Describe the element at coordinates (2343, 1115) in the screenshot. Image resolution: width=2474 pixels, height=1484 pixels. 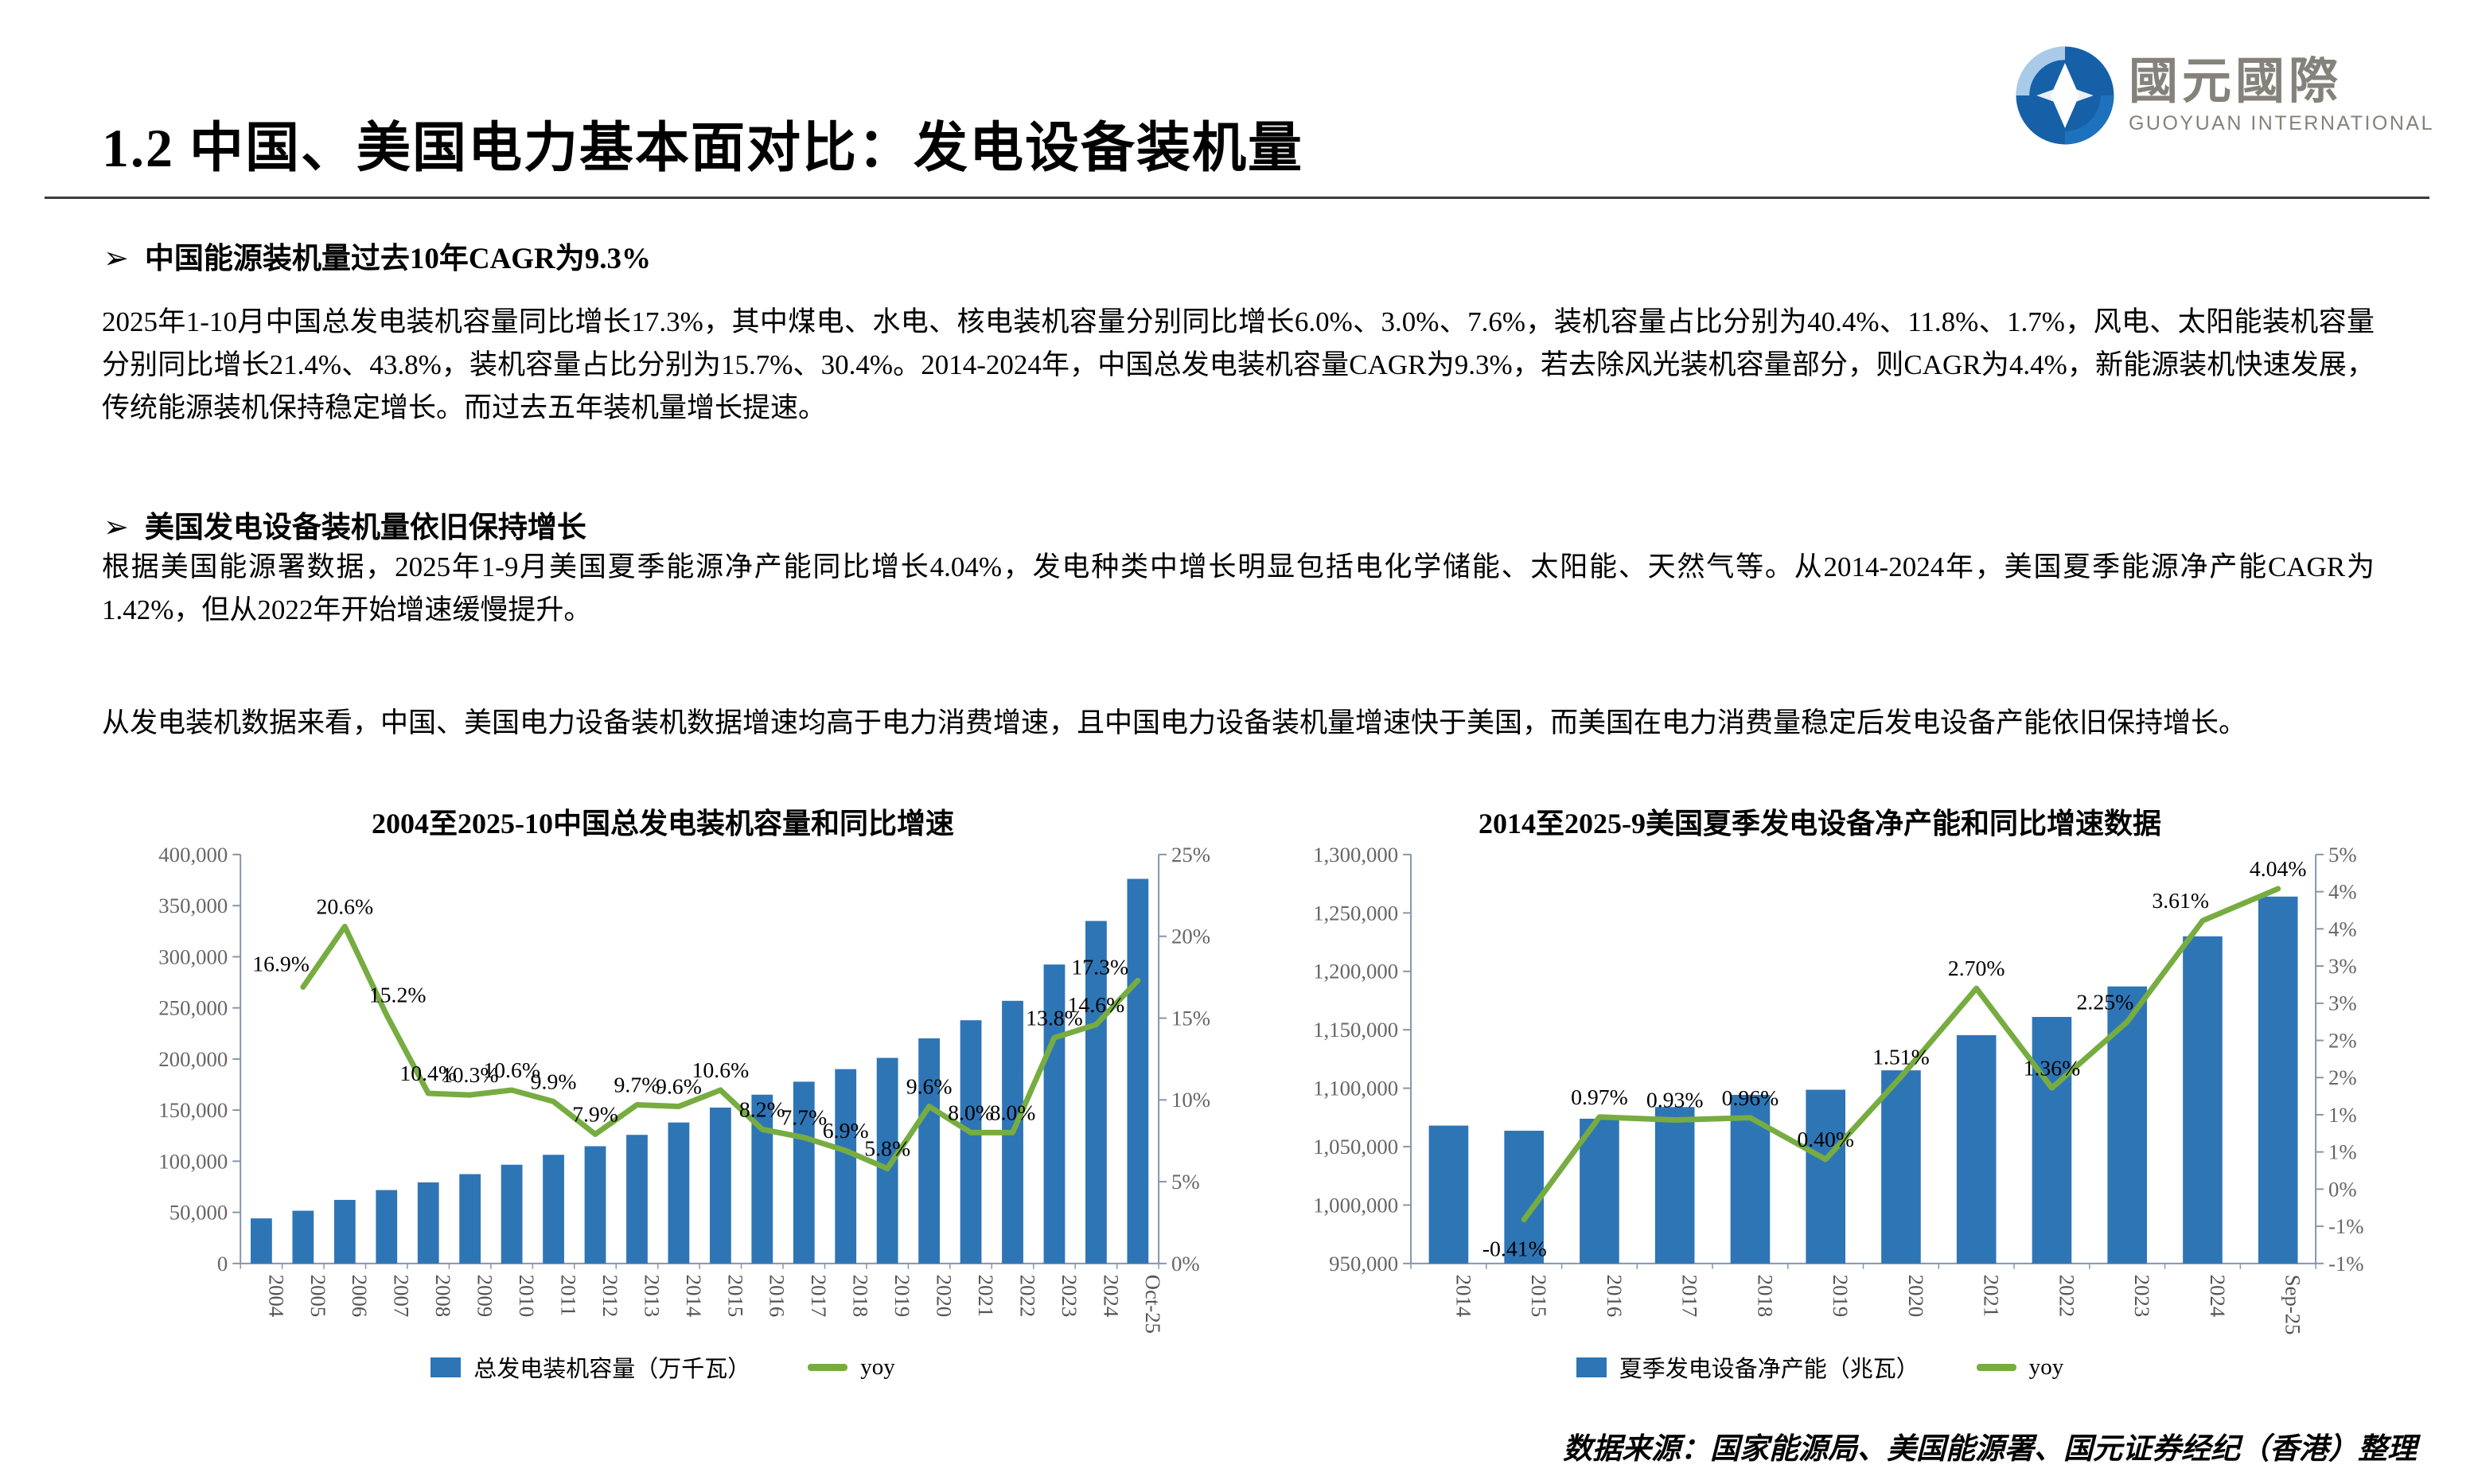
I see `svg-text: 1%` at that location.